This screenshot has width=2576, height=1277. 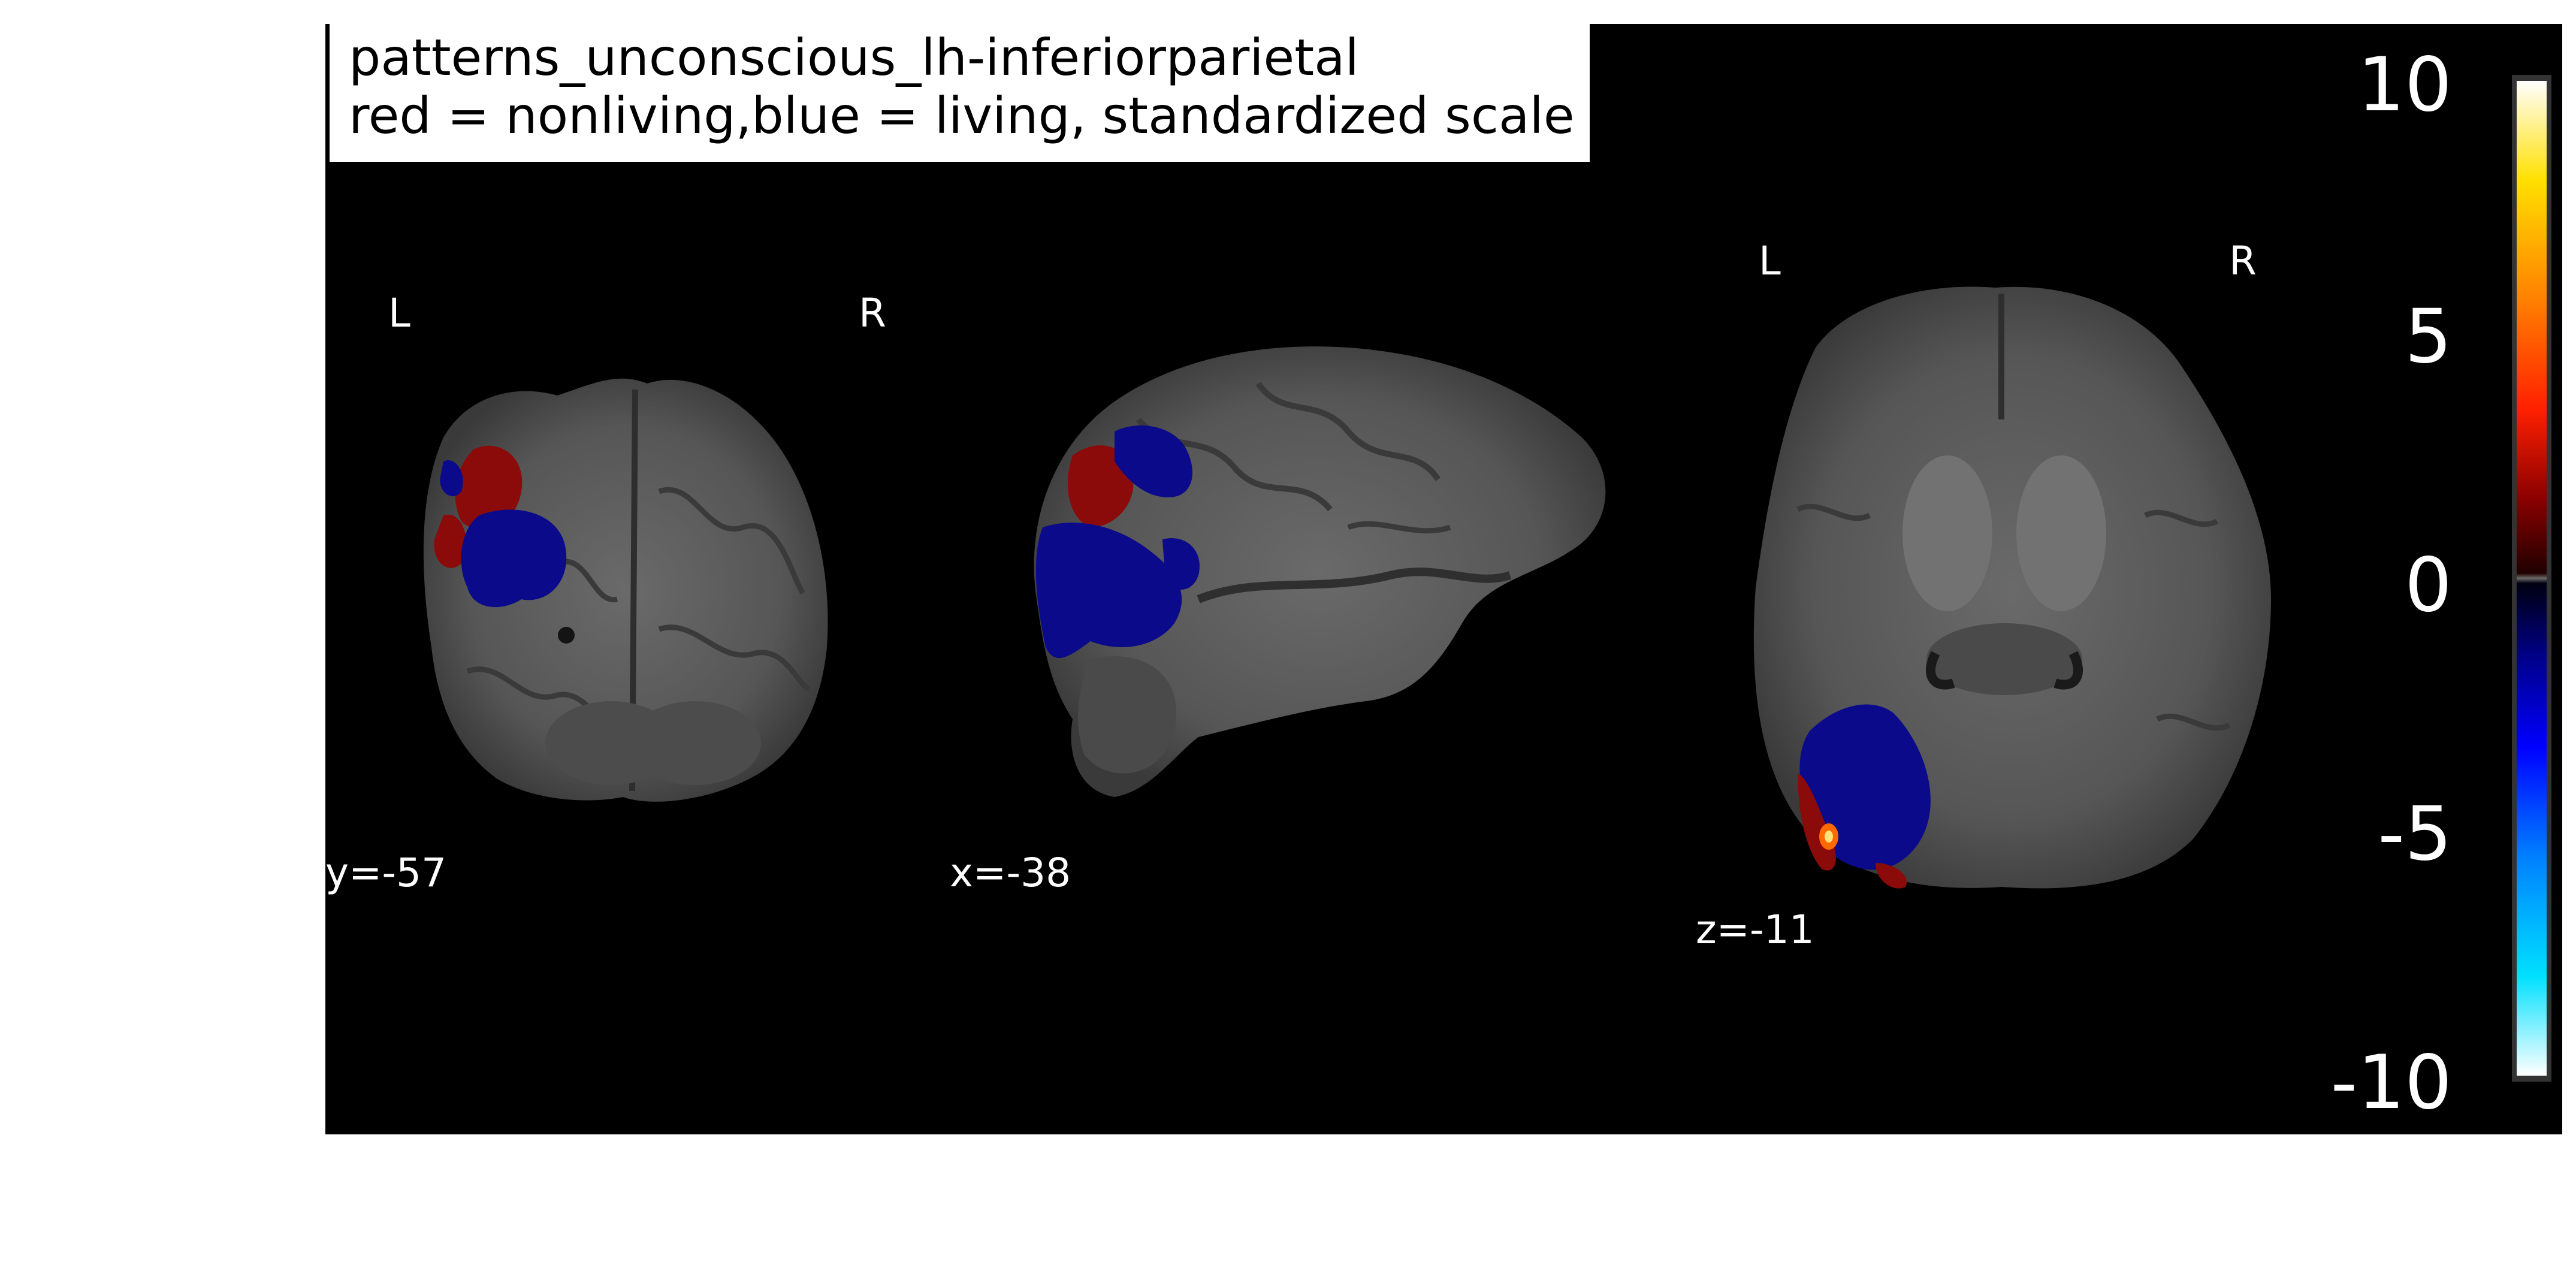 I want to click on title-line-1: patterns_unconscious_lh-inferiorparietal, so click(x=854, y=57).